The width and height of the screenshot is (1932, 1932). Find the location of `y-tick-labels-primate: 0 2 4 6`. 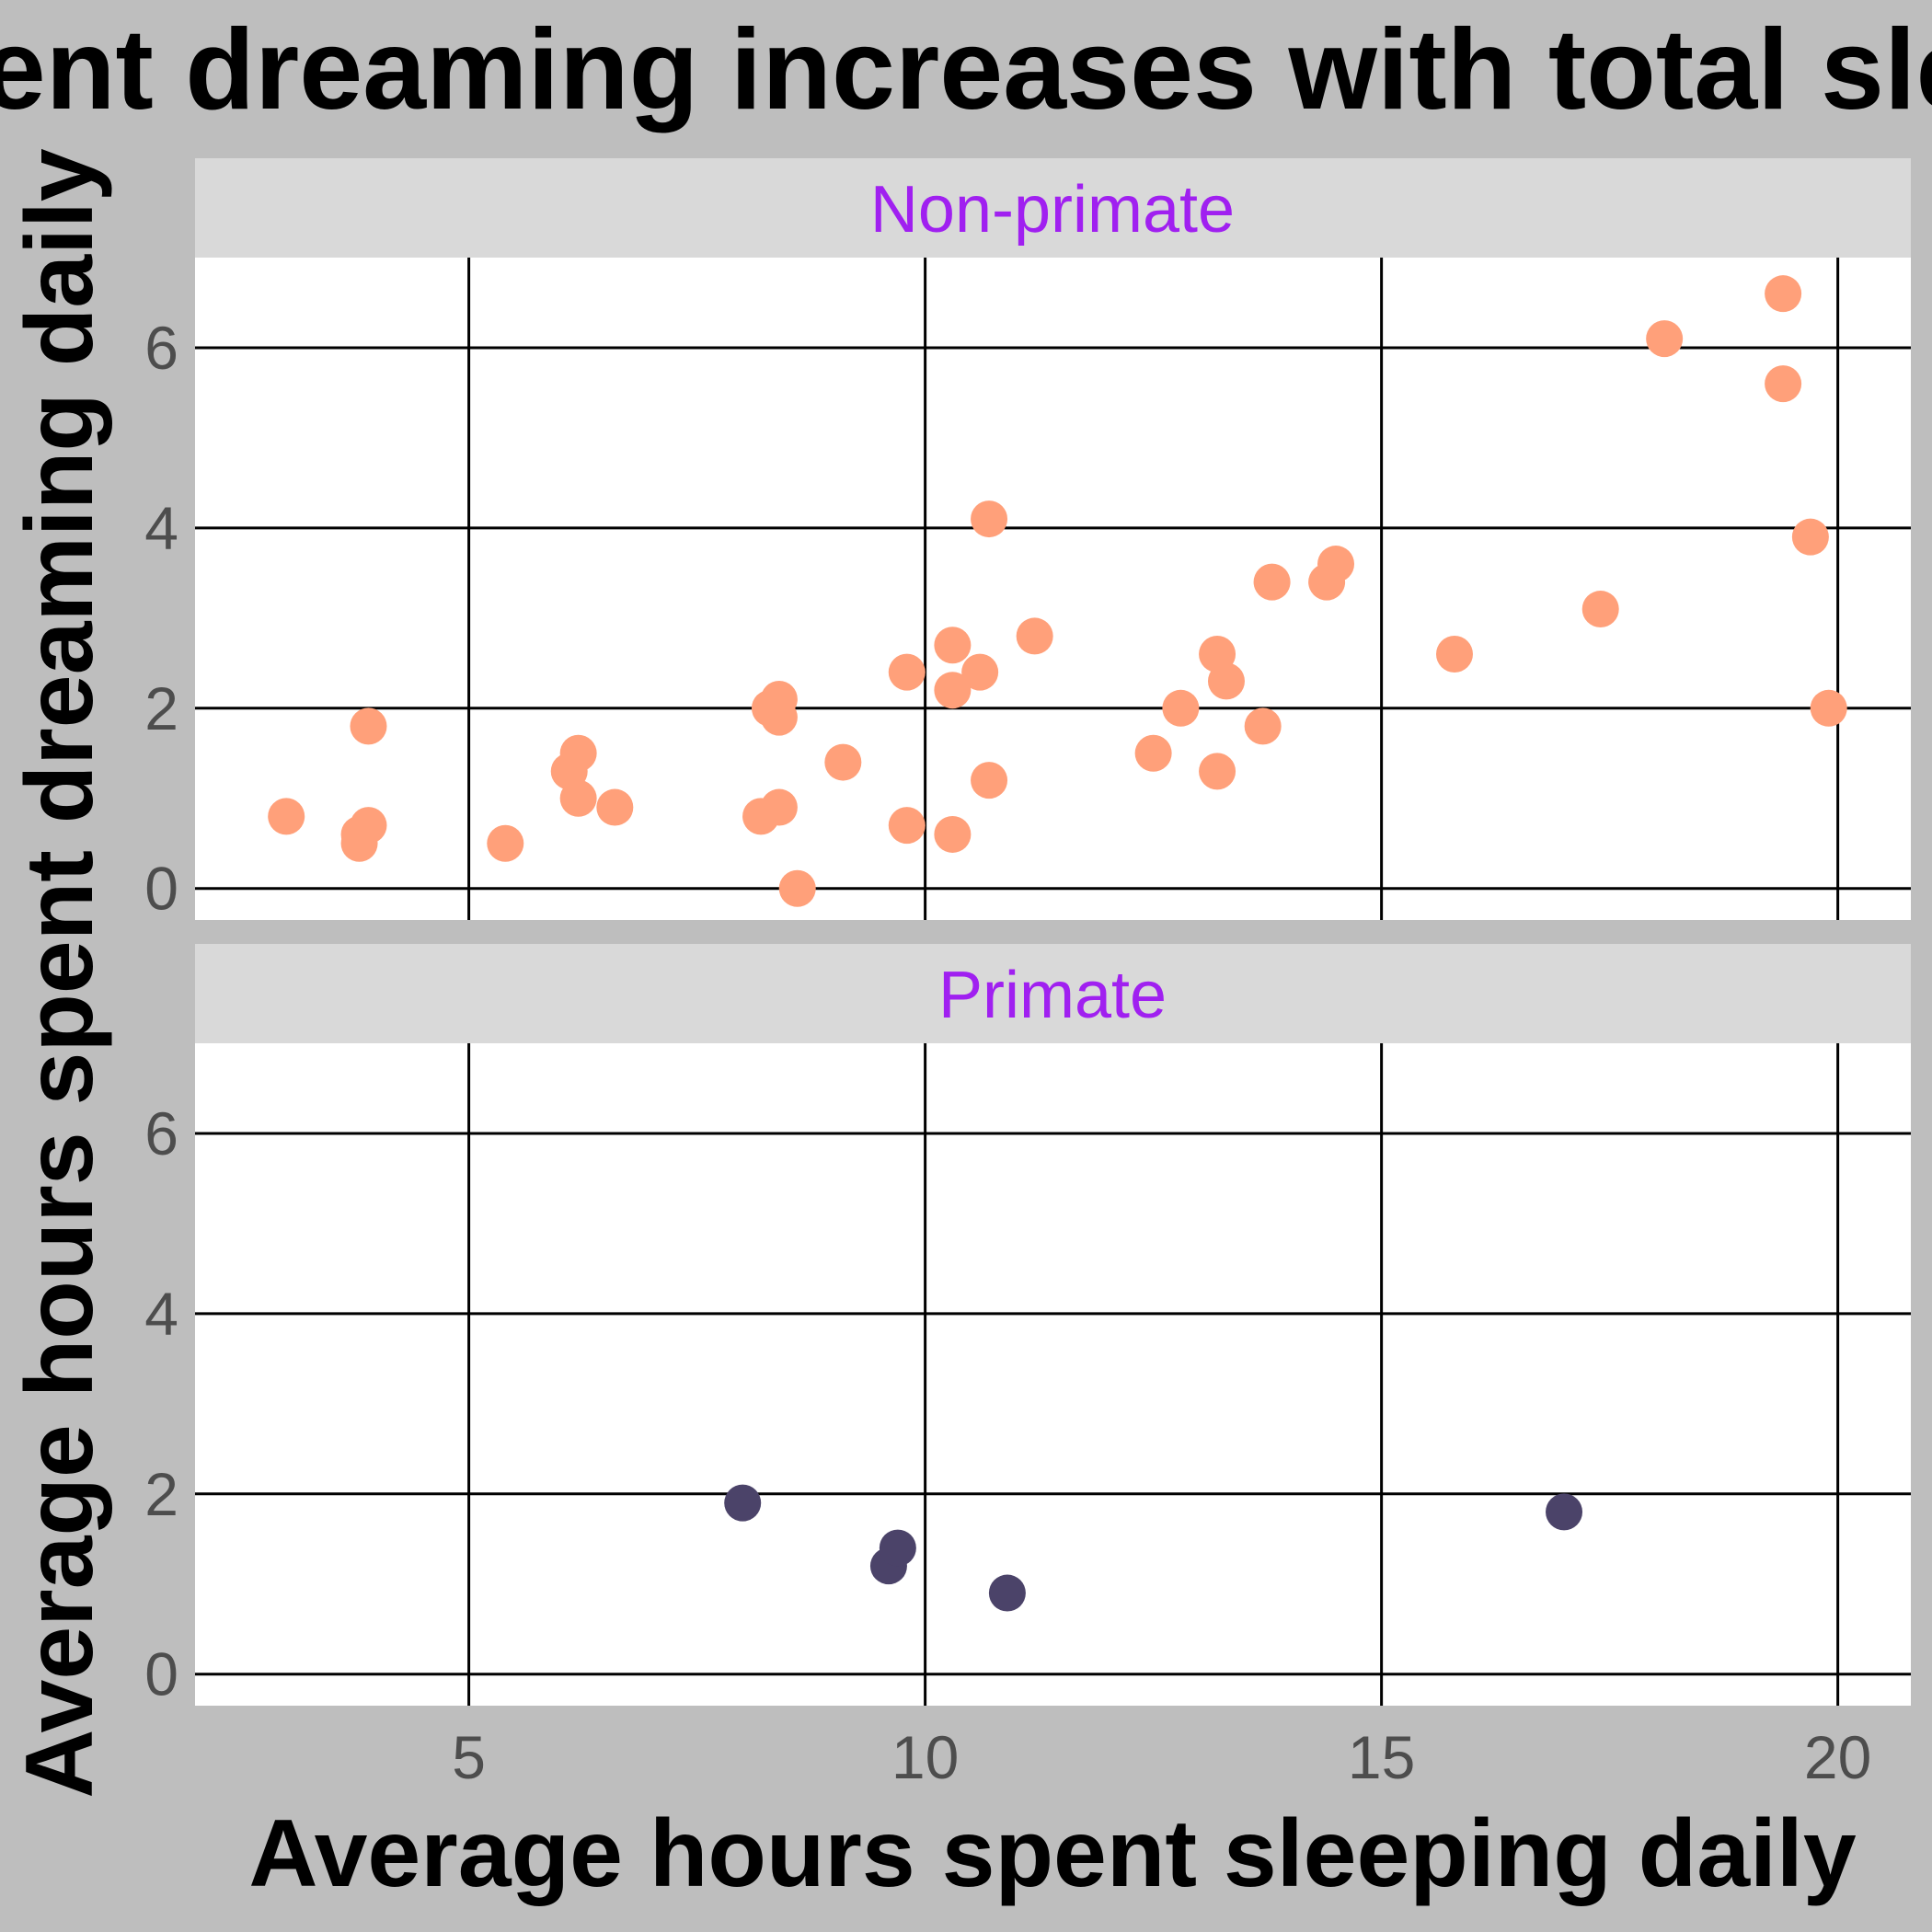

y-tick-labels-primate: 0 2 4 6 is located at coordinates (161, 1403).